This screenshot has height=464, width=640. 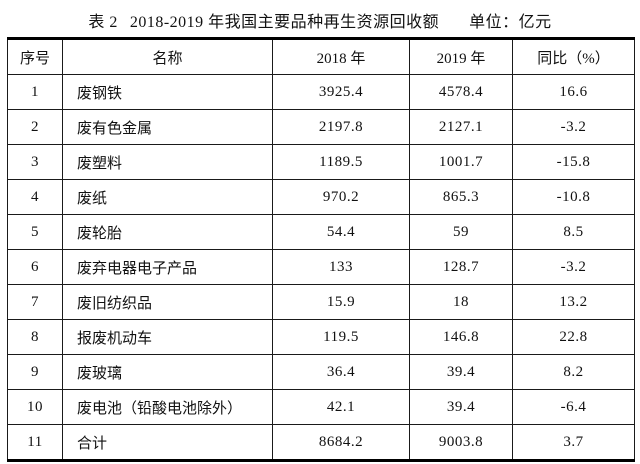 I want to click on cell-name: 废玻璃, so click(x=167, y=372).